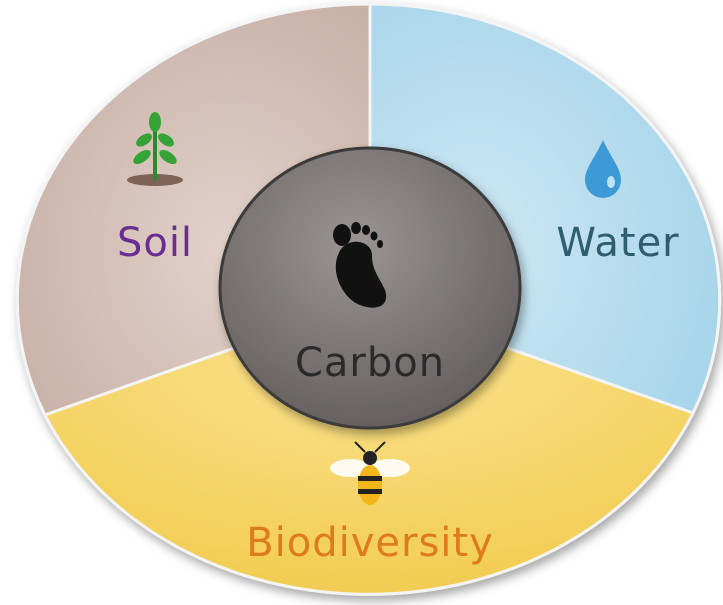 Image resolution: width=723 pixels, height=605 pixels. I want to click on soil-label: Soil, so click(155, 243).